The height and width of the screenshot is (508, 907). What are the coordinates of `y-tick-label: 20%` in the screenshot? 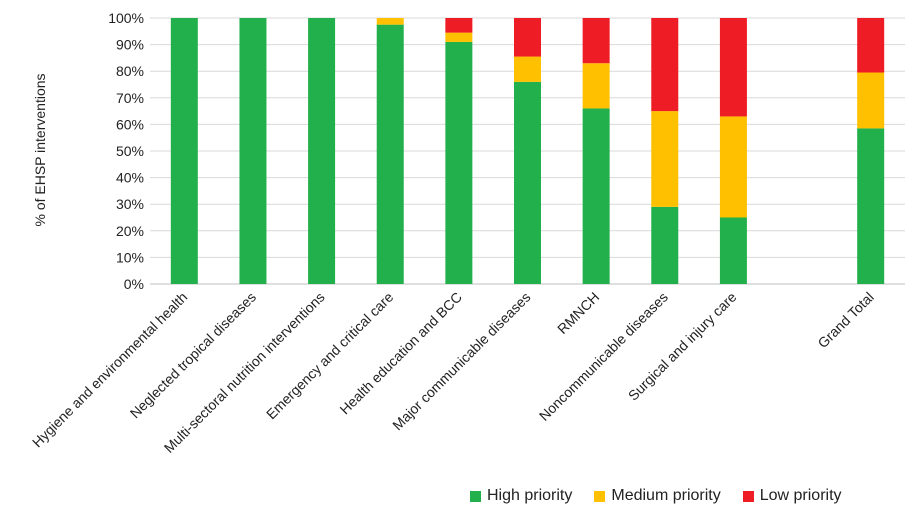 It's located at (130, 231).